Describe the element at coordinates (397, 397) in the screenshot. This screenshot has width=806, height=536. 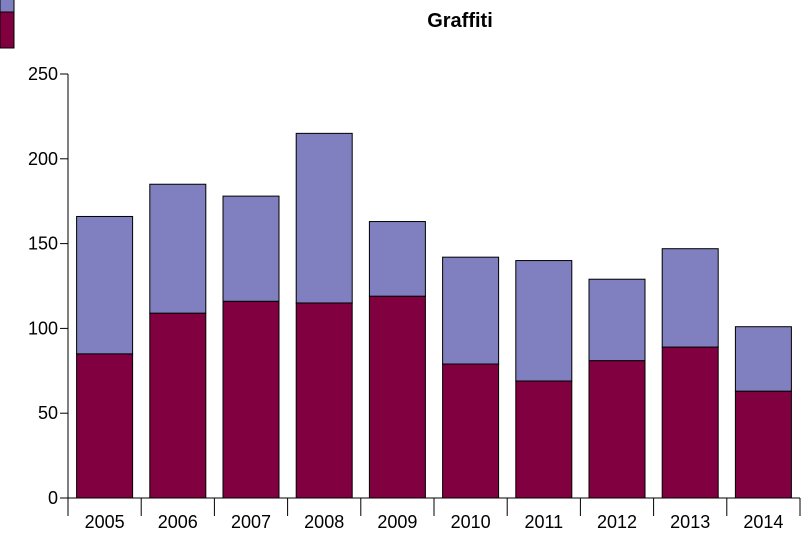
I see `bar-series-1-2009` at that location.